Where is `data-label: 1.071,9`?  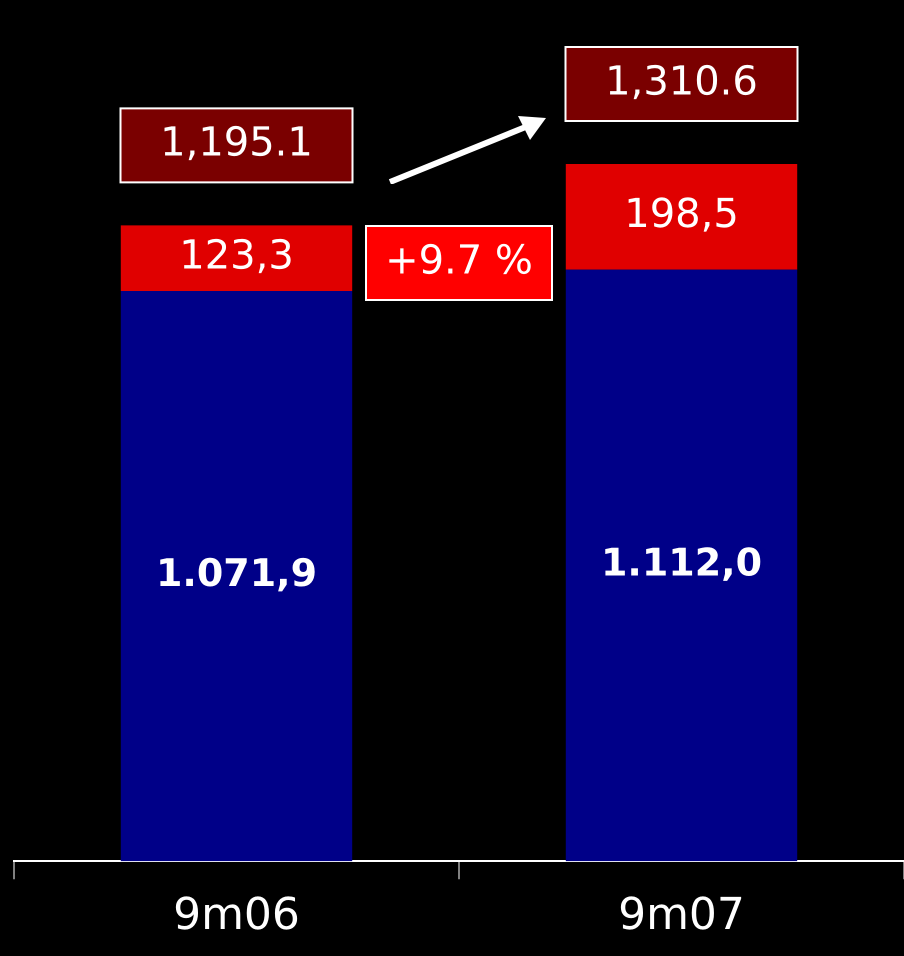 data-label: 1.071,9 is located at coordinates (237, 572).